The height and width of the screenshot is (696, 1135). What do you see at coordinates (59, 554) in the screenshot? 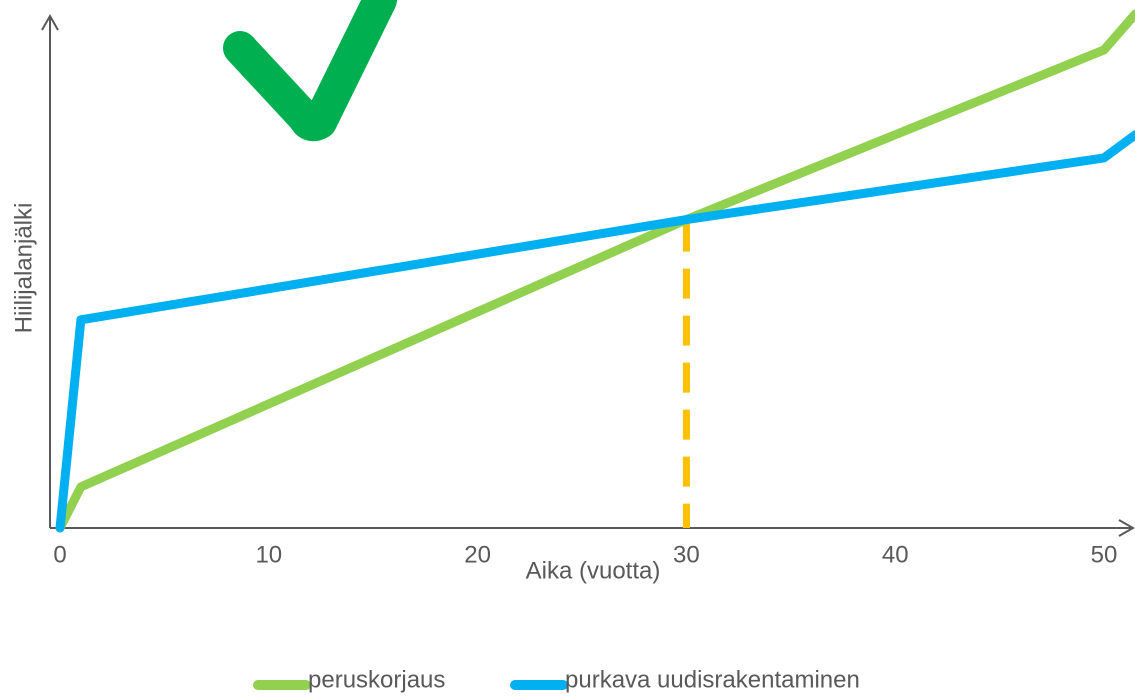
I see `x-tick-label-0: 0` at bounding box center [59, 554].